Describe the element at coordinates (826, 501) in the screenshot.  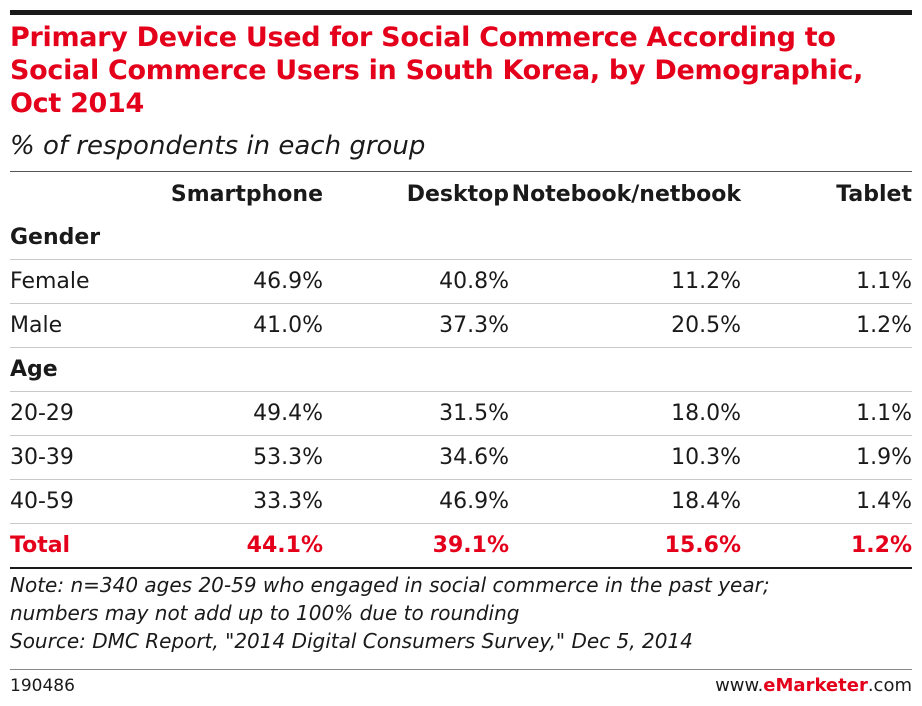
I see `table-row-40-59-tablet-value: 1.4%` at that location.